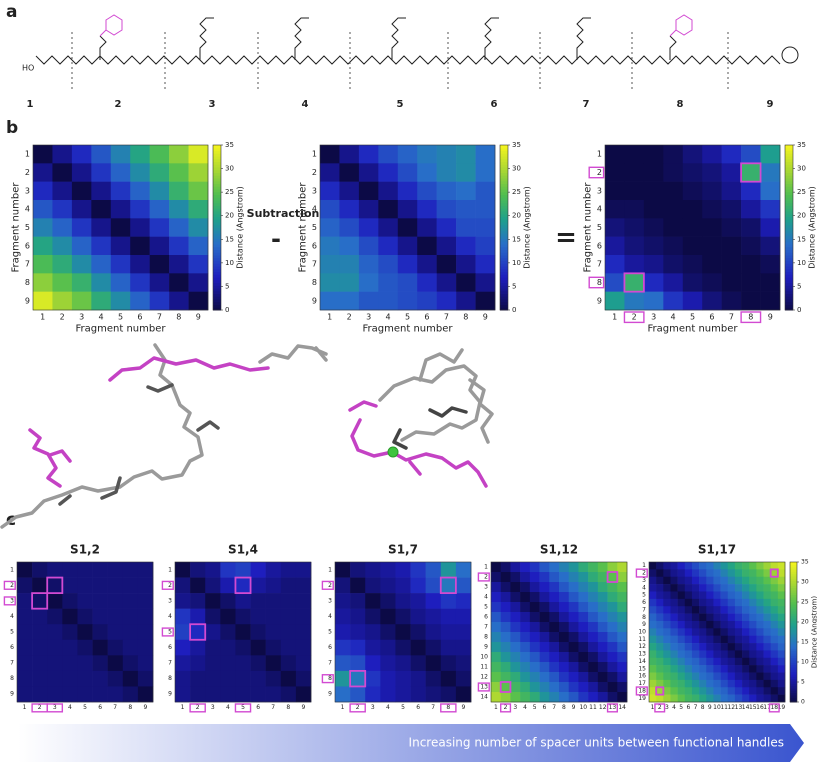 The image size is (817, 770). What do you see at coordinates (717, 707) in the screenshot?
I see `x-tick-label: 10` at bounding box center [717, 707].